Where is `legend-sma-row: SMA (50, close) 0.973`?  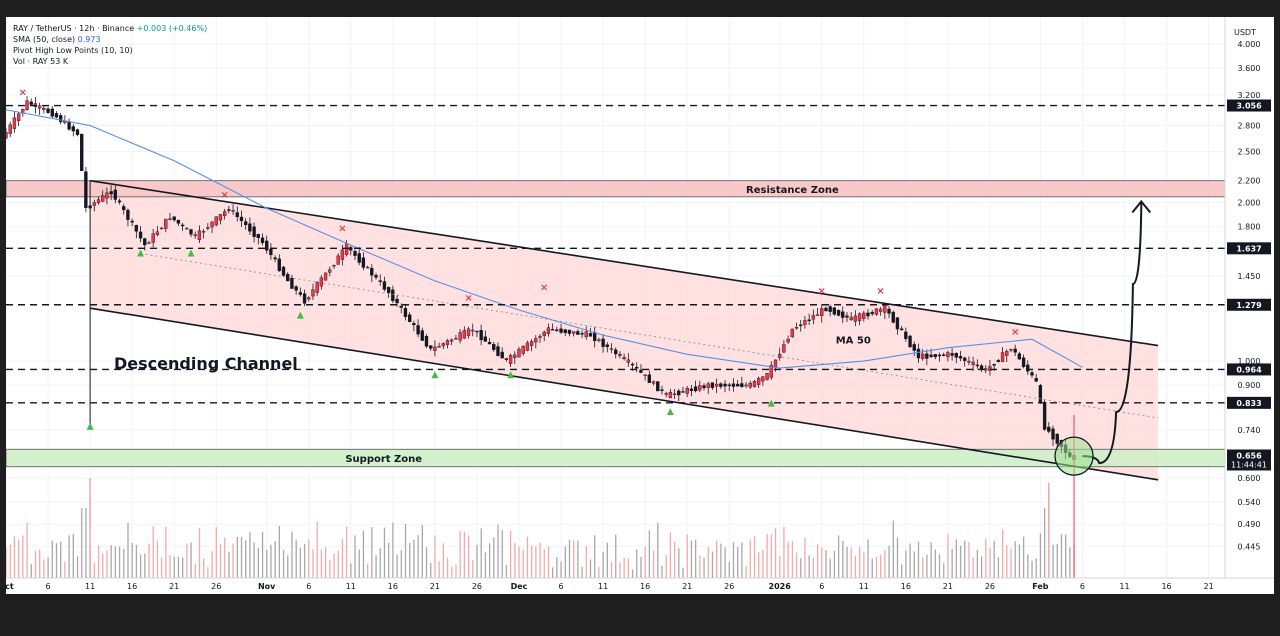 legend-sma-row: SMA (50, close) 0.973 is located at coordinates (110, 39).